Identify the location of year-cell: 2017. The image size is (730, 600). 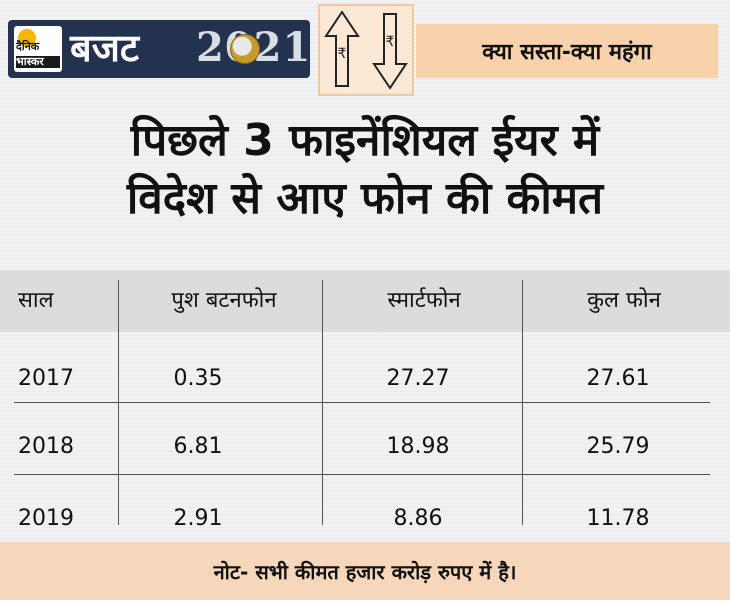
(46, 378).